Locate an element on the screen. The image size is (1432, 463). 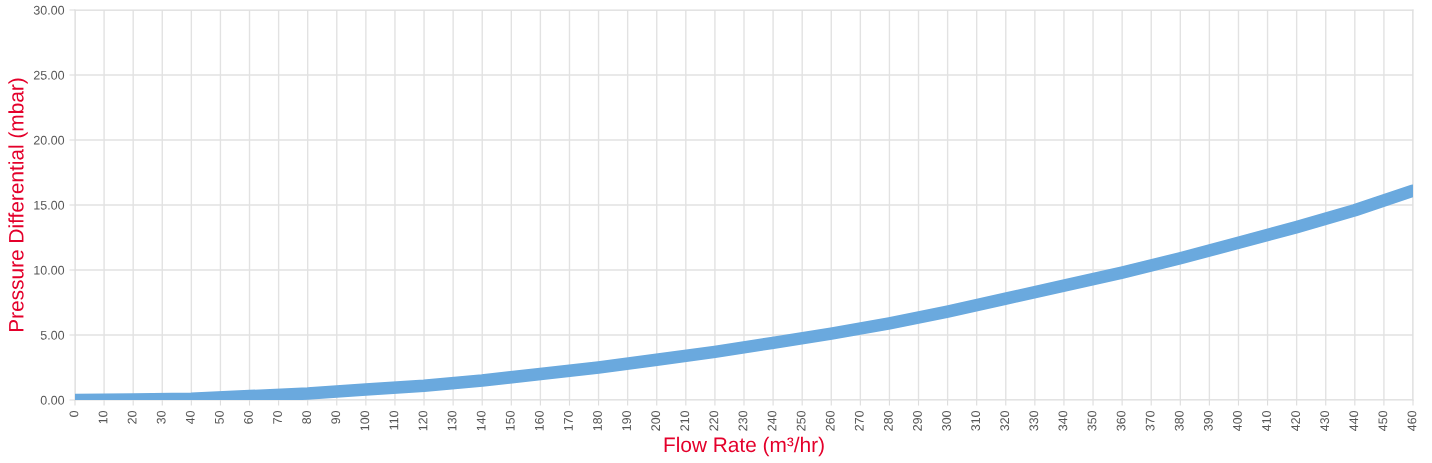
x-tick-label: 440 is located at coordinates (1354, 420).